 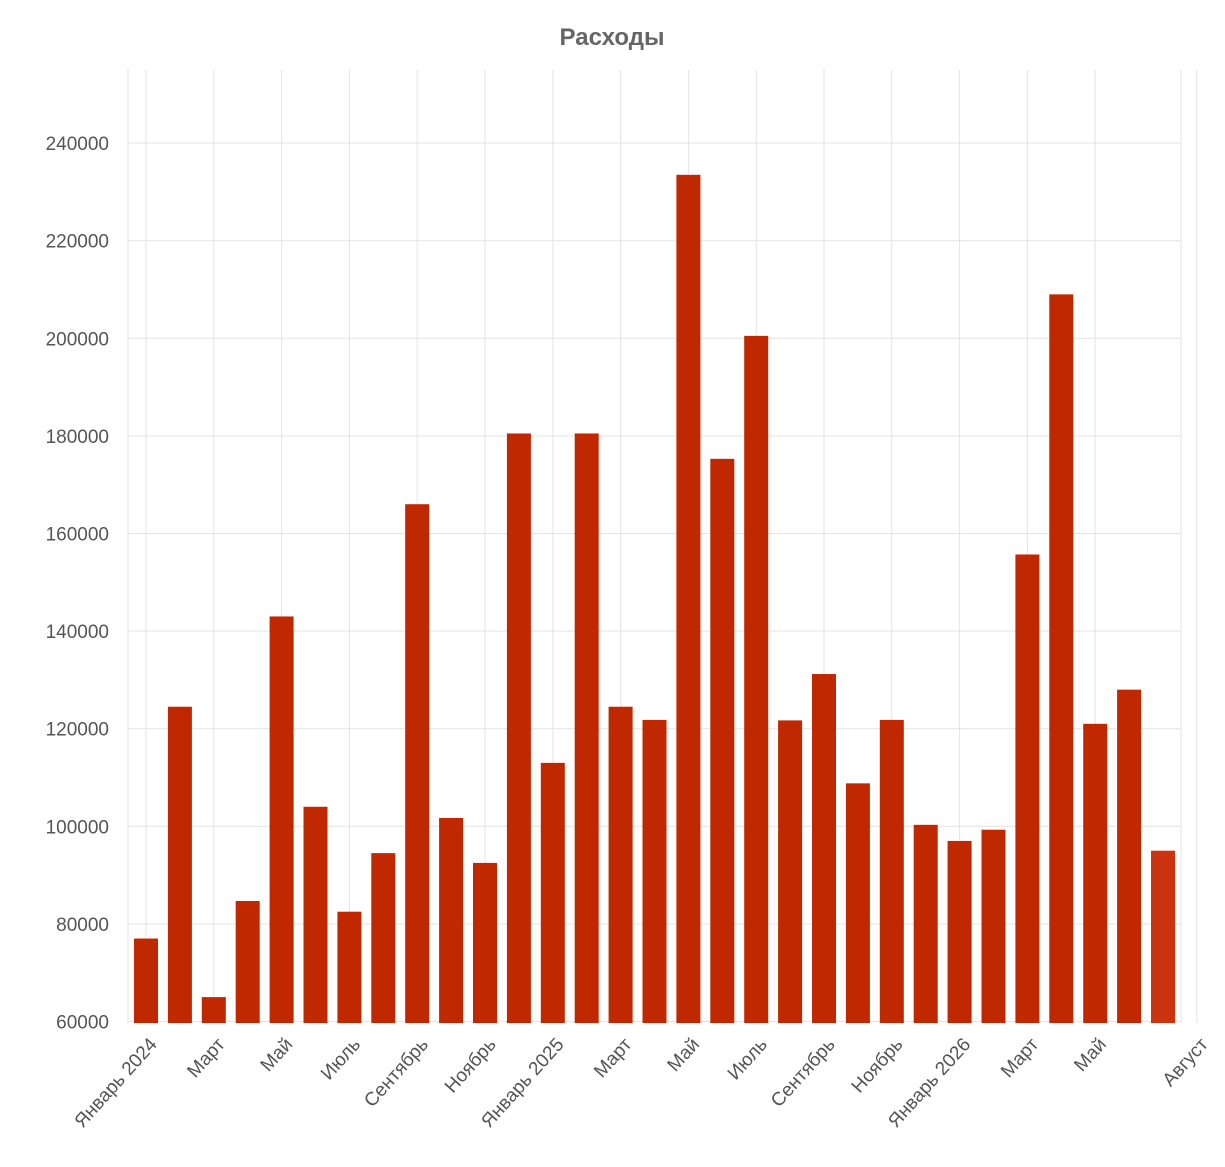 What do you see at coordinates (1129, 856) in the screenshot?
I see `bar-29: Июнь: 128000` at bounding box center [1129, 856].